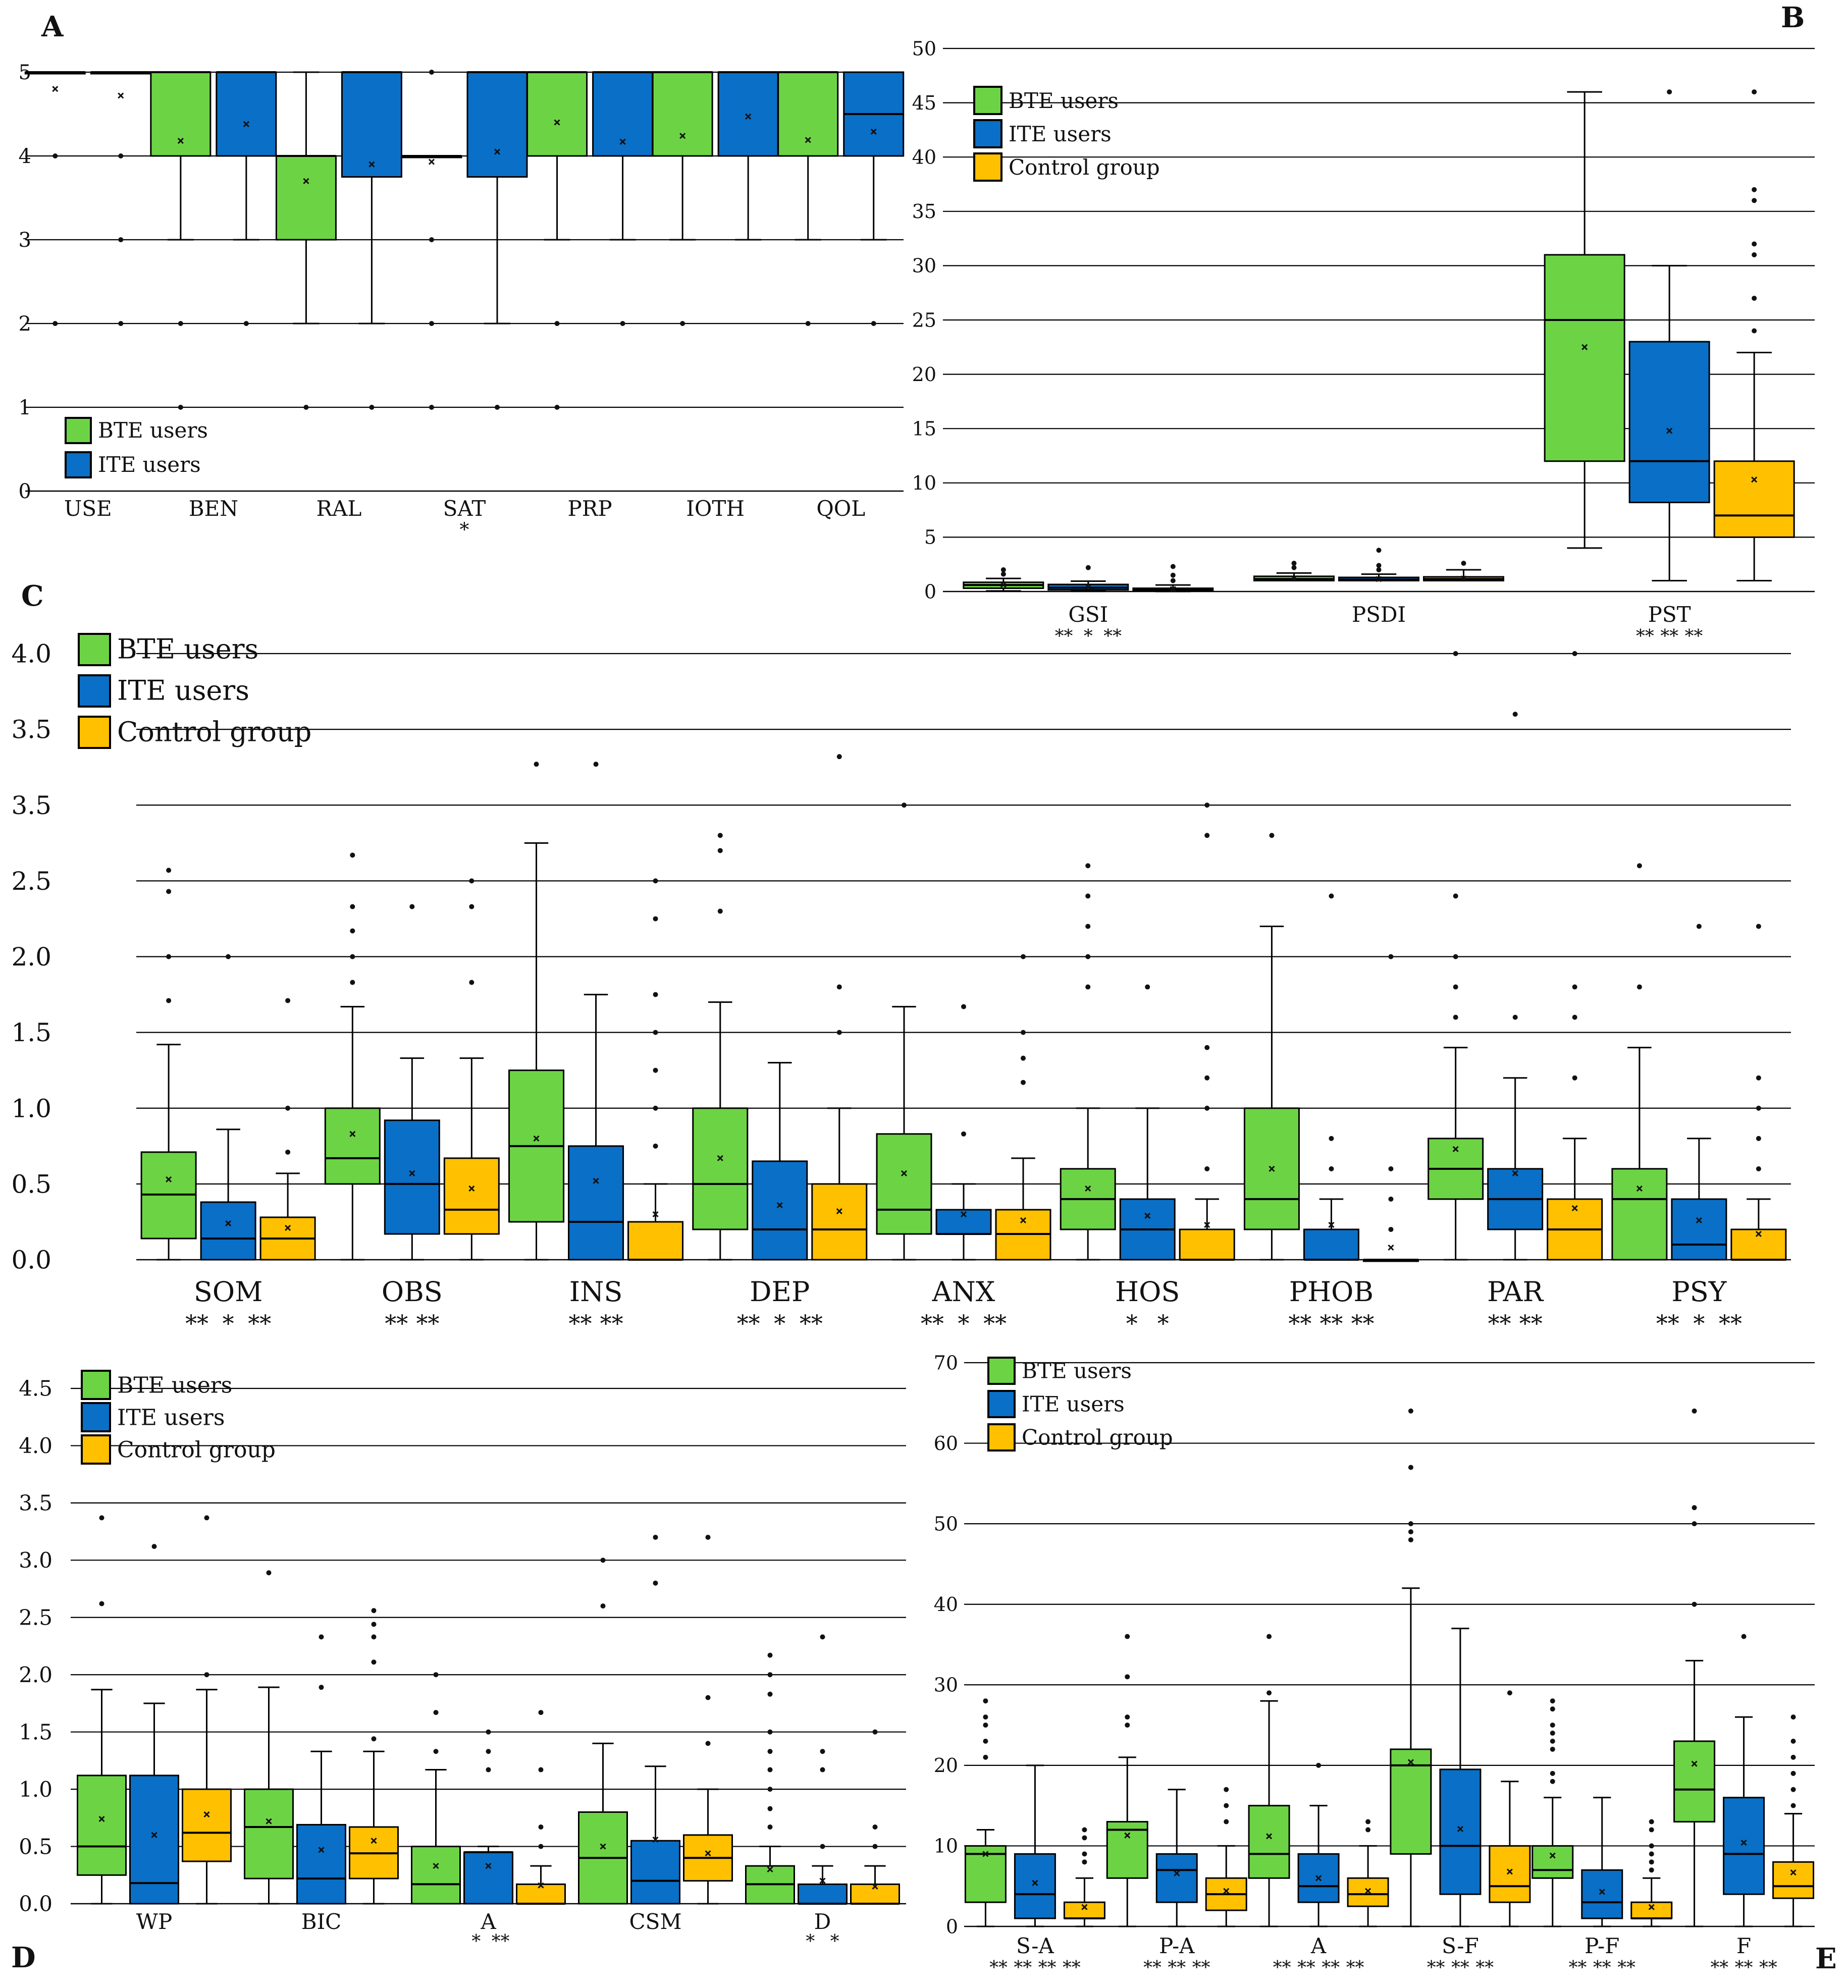 This screenshot has width=1848, height=1988. What do you see at coordinates (946, 1444) in the screenshot?
I see `y-tick-label: 60` at bounding box center [946, 1444].